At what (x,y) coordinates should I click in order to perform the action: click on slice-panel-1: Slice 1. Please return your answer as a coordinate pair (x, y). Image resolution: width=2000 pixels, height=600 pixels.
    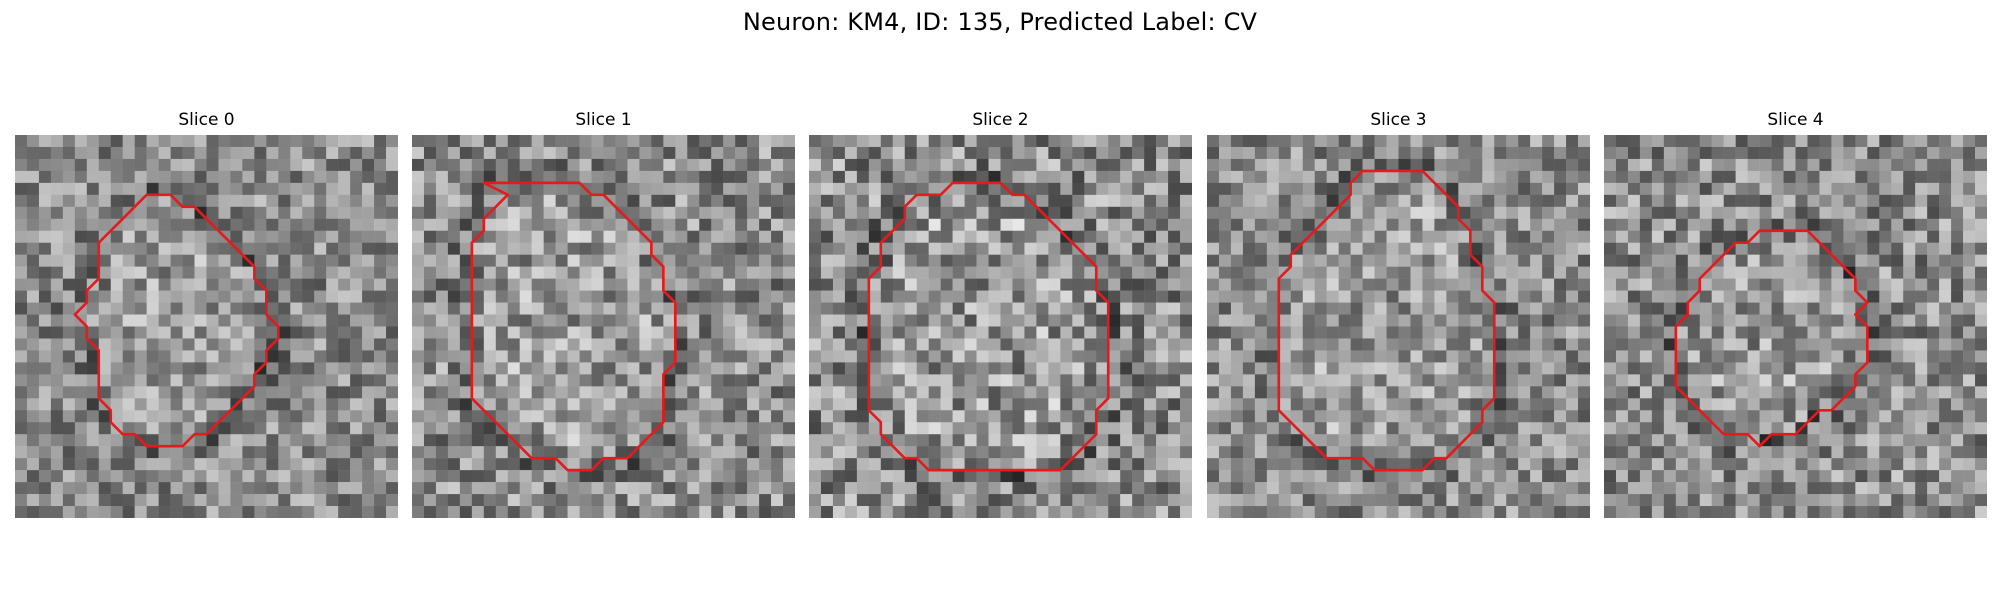
    Looking at the image, I should click on (603, 314).